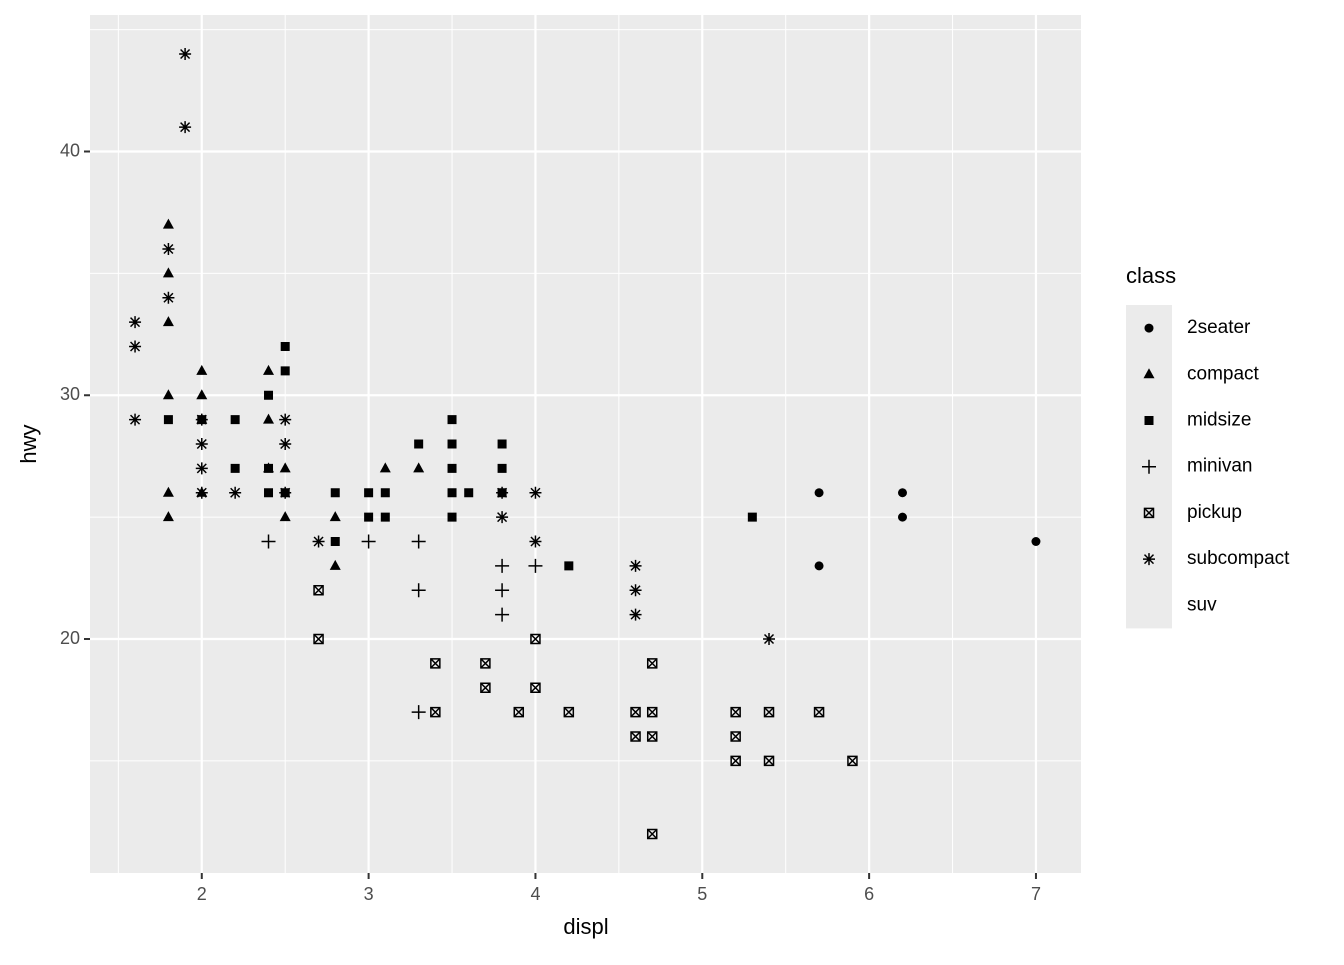  I want to click on legend-title: class, so click(1151, 275).